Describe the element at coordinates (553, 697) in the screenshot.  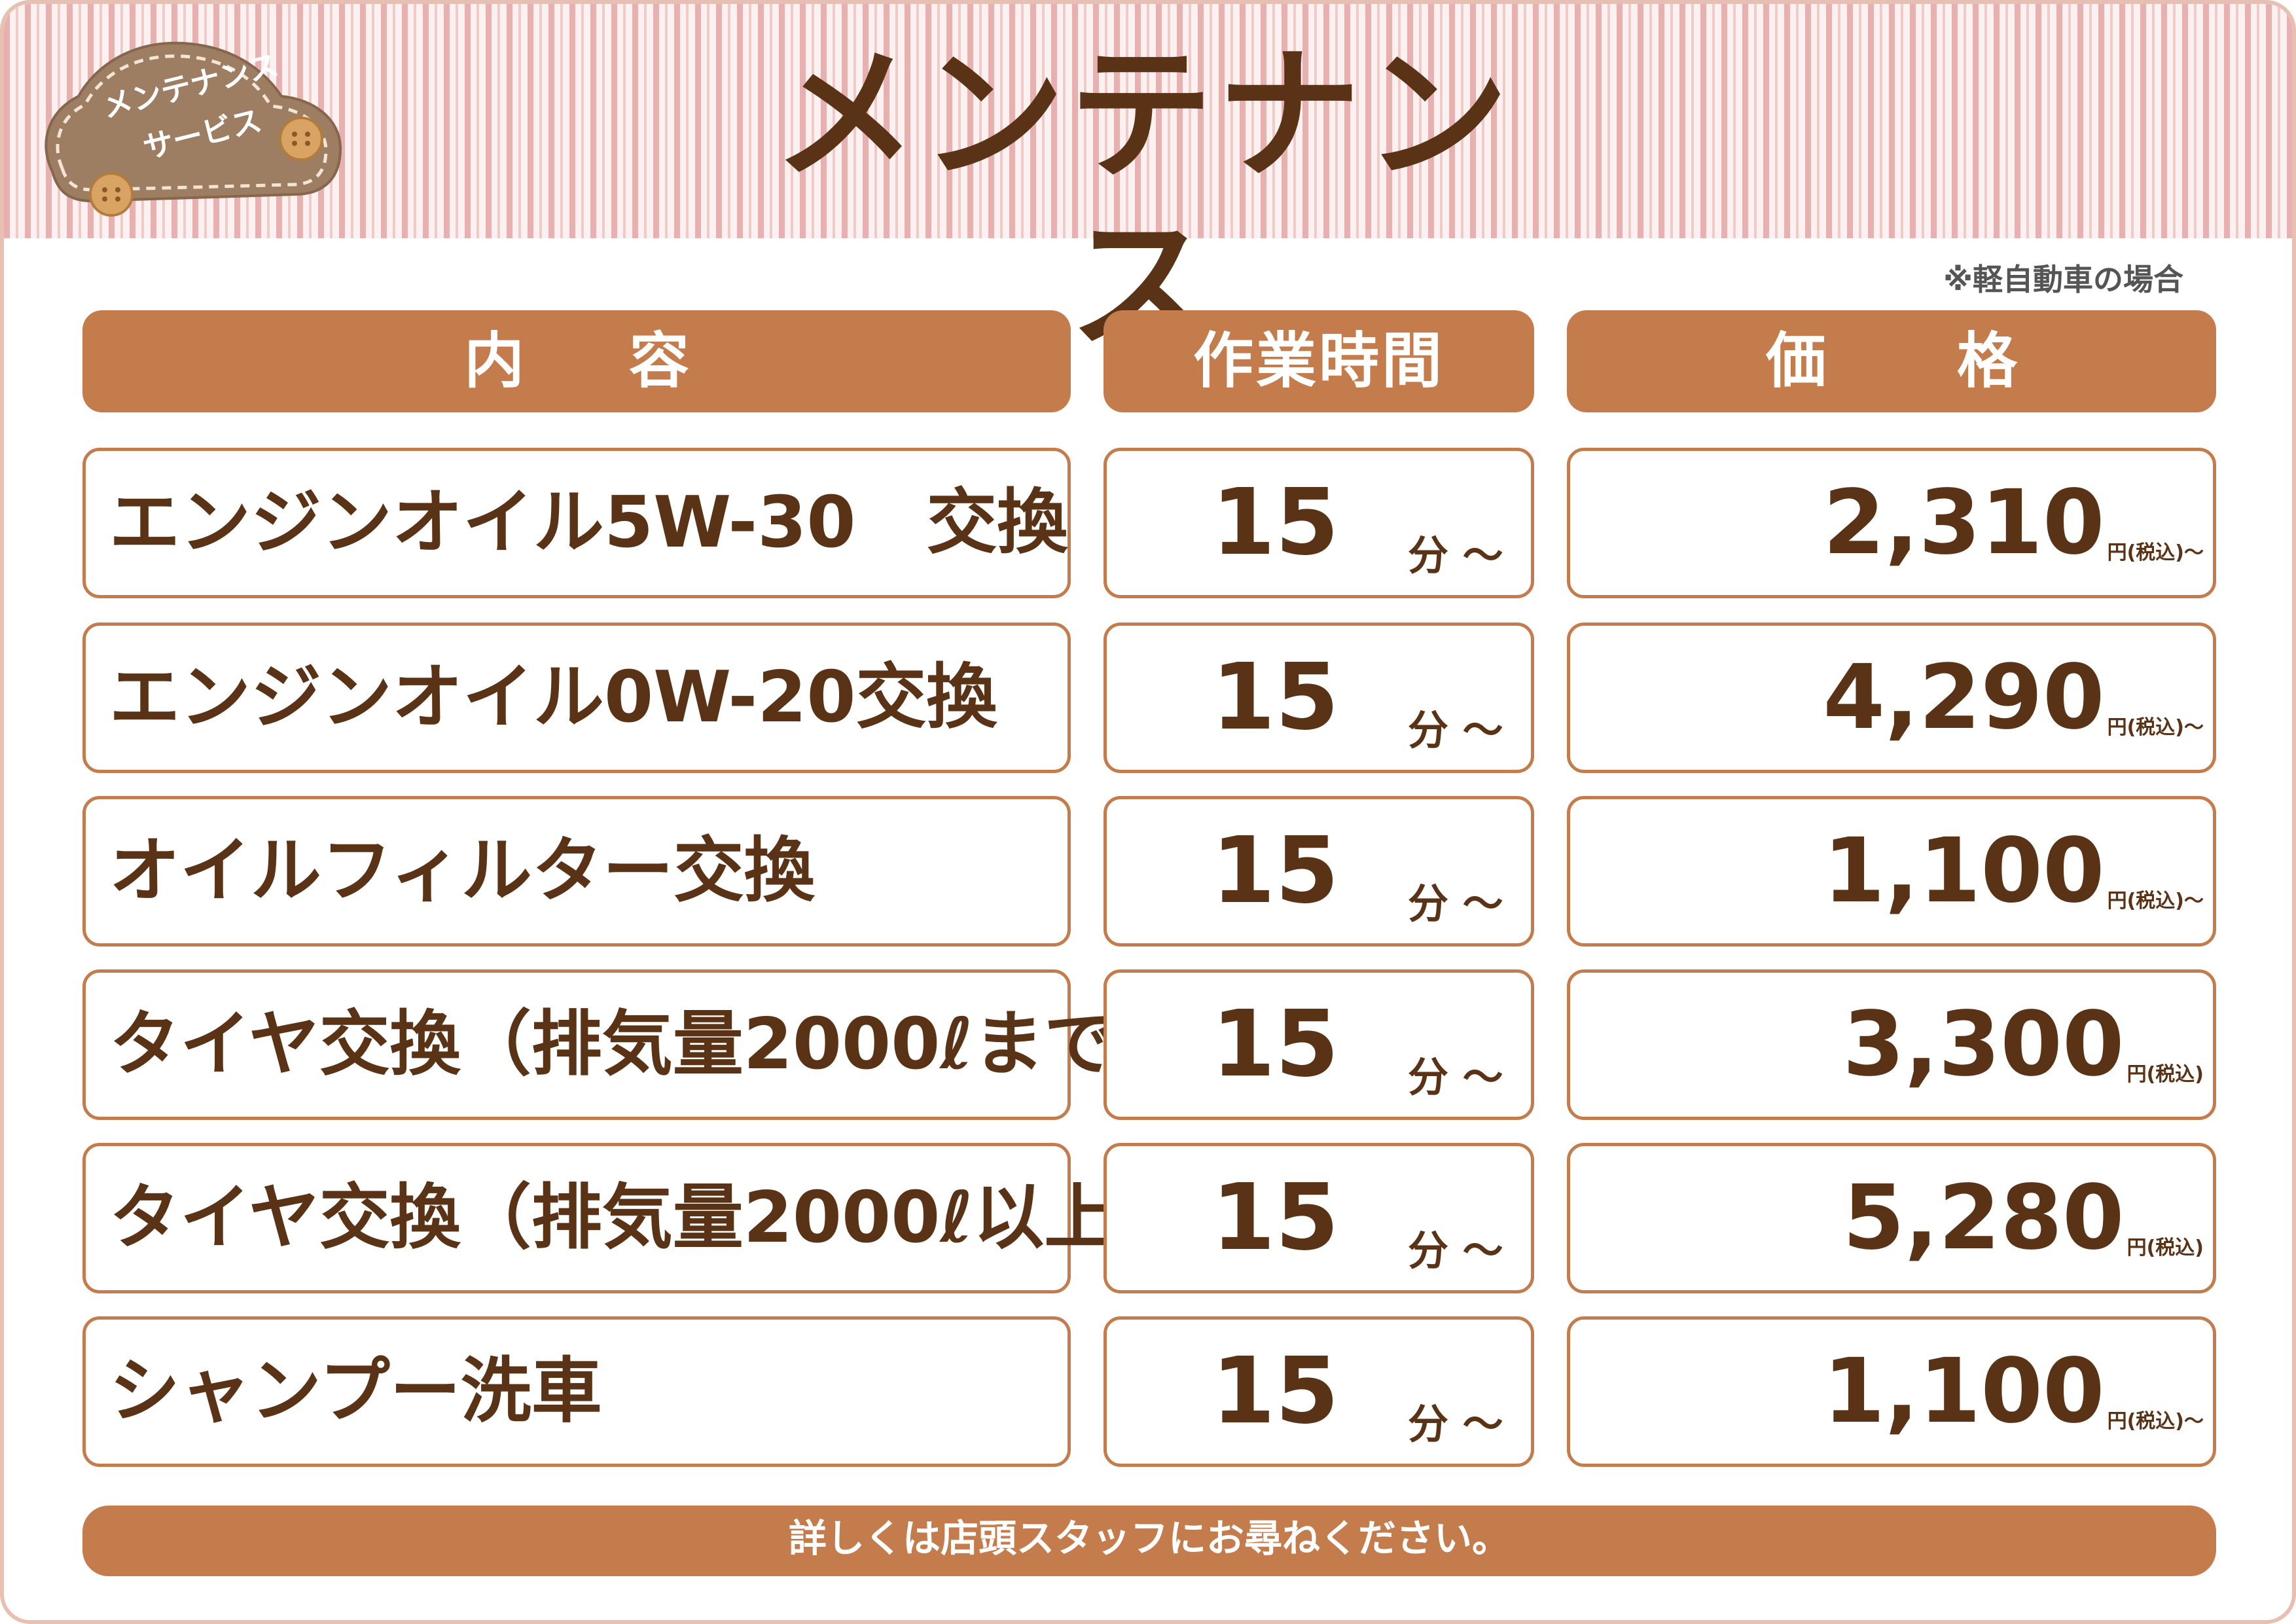
I see `row-2-item: エンジンオイル0W-20交換` at that location.